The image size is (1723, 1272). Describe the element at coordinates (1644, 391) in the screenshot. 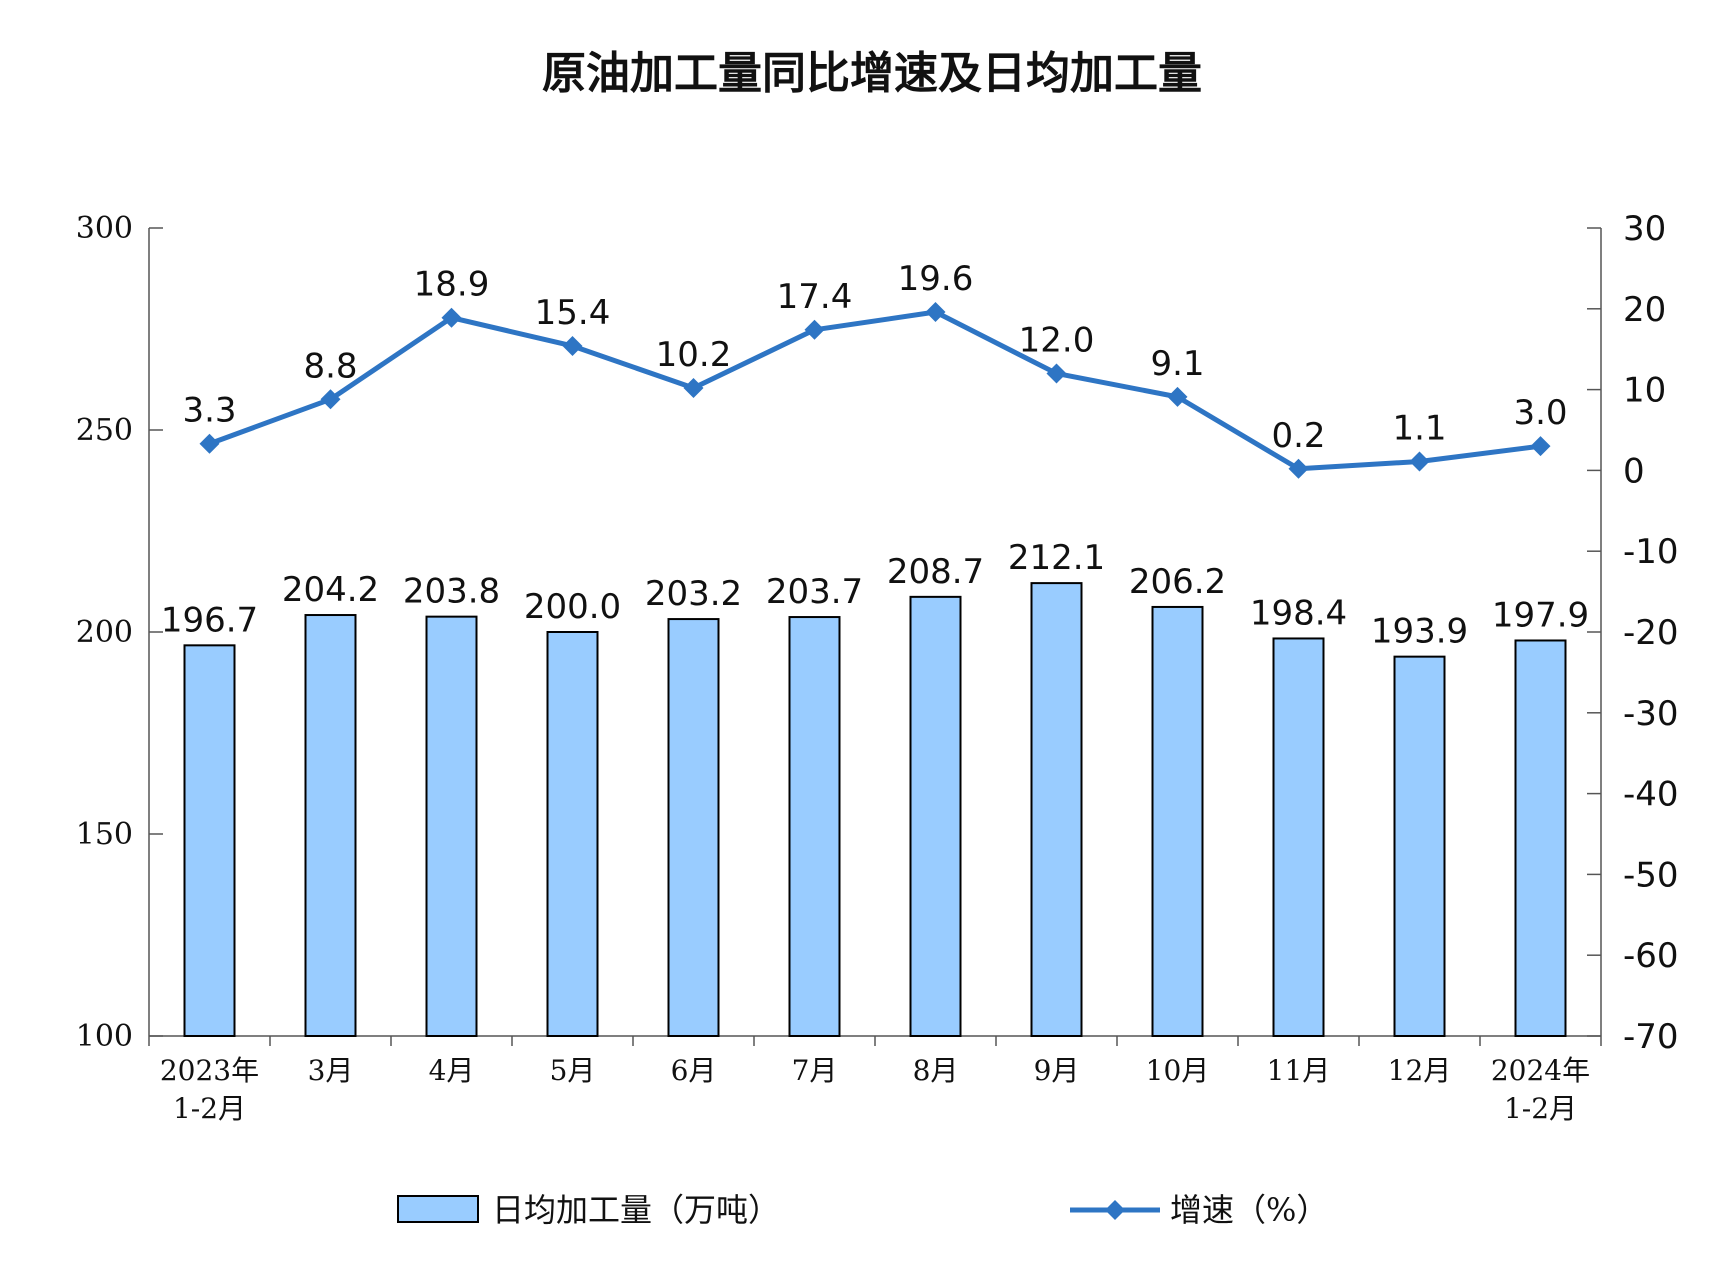

I see `right-tick-label: 10` at that location.